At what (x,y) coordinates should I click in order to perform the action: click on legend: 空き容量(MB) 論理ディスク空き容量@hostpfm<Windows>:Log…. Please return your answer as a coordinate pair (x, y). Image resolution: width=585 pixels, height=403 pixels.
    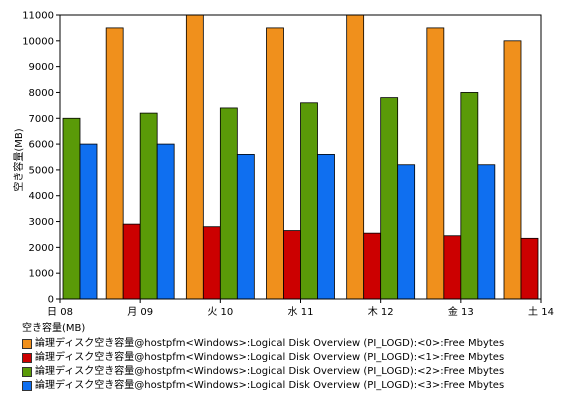
    Looking at the image, I should click on (263, 357).